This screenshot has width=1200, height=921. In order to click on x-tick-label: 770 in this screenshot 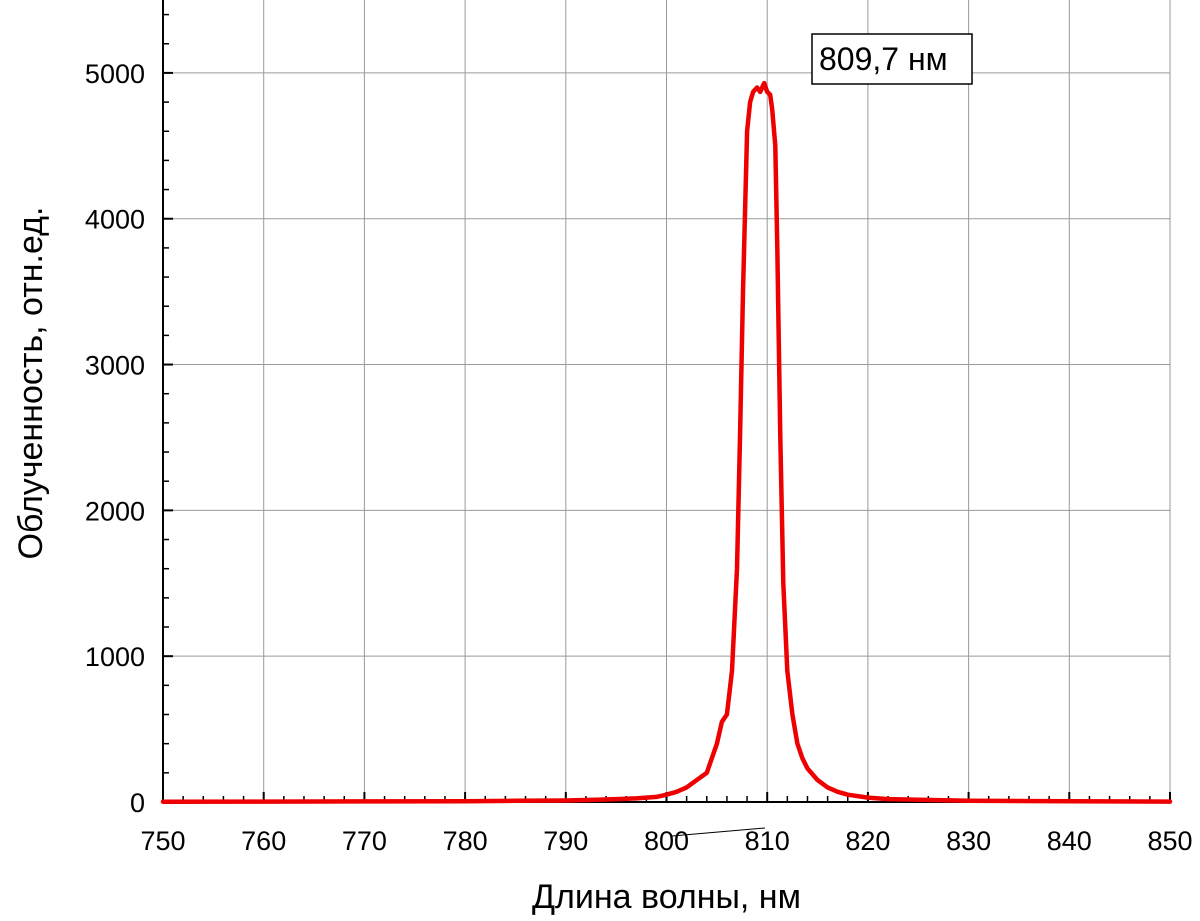, I will do `click(364, 841)`.